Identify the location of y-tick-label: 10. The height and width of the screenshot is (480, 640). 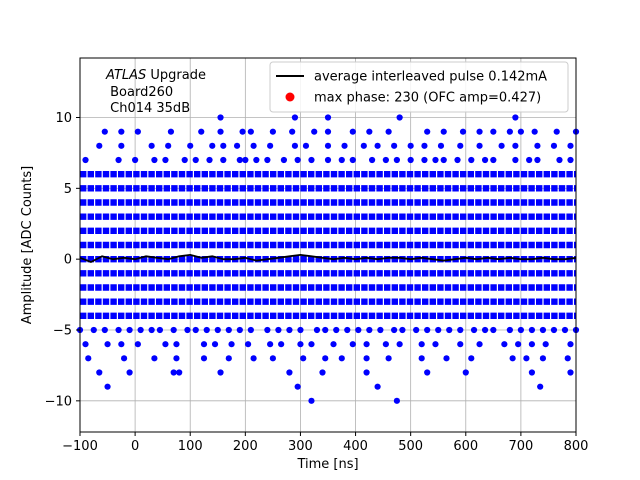
(63, 118).